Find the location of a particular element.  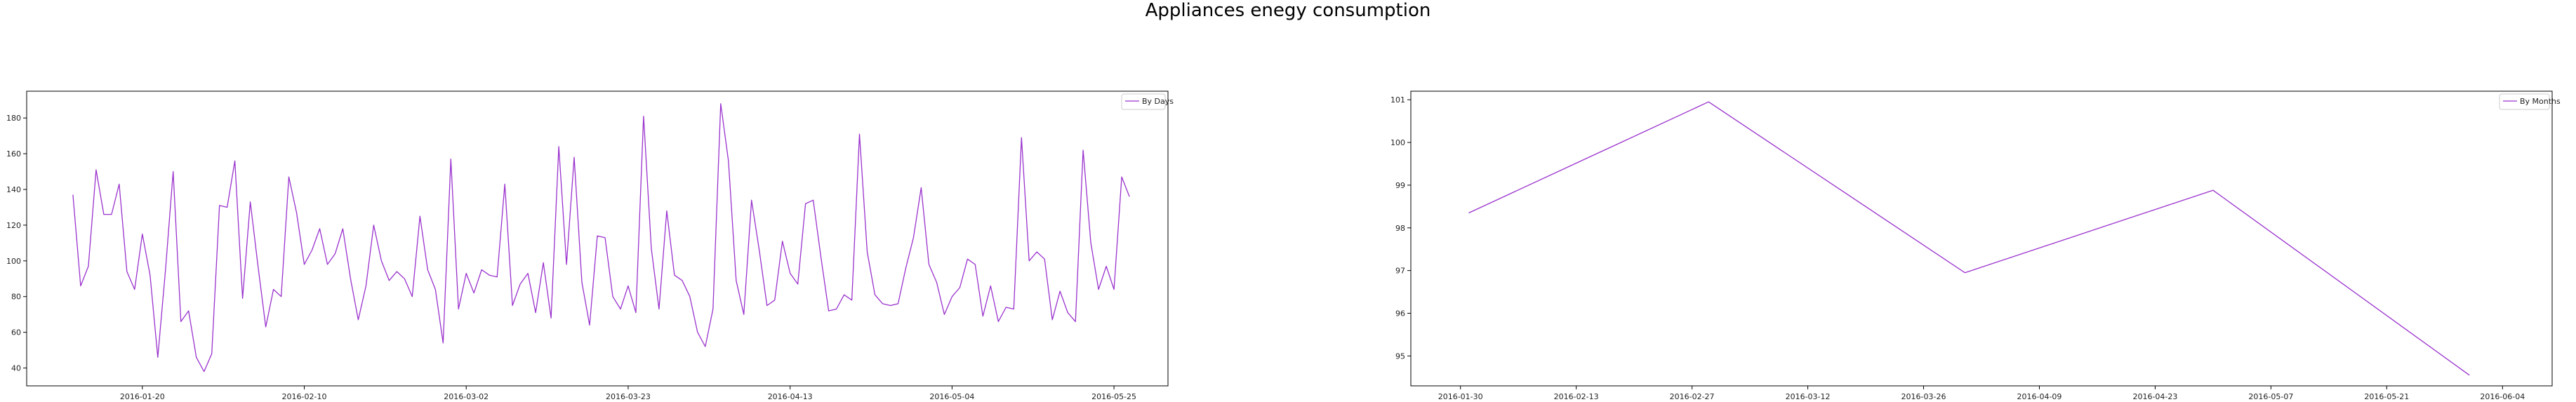

x-tick-label: 2016-01-20 is located at coordinates (142, 396).